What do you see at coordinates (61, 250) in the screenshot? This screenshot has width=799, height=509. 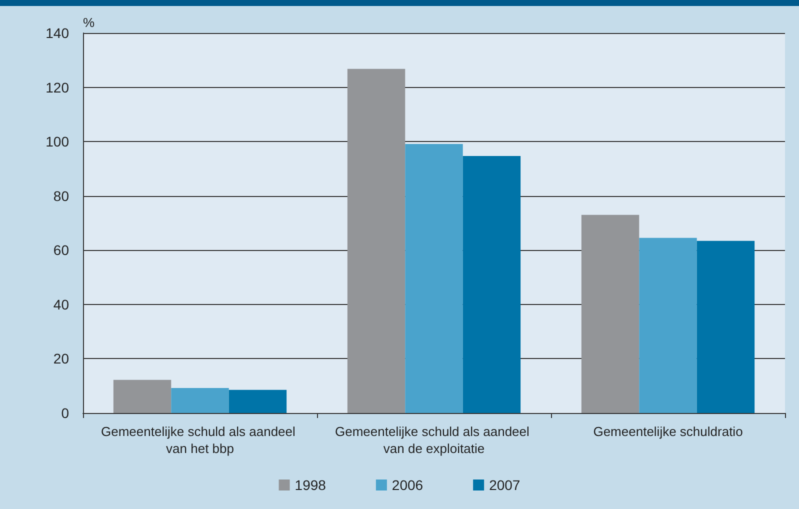 I see `y-tick-label: 60` at bounding box center [61, 250].